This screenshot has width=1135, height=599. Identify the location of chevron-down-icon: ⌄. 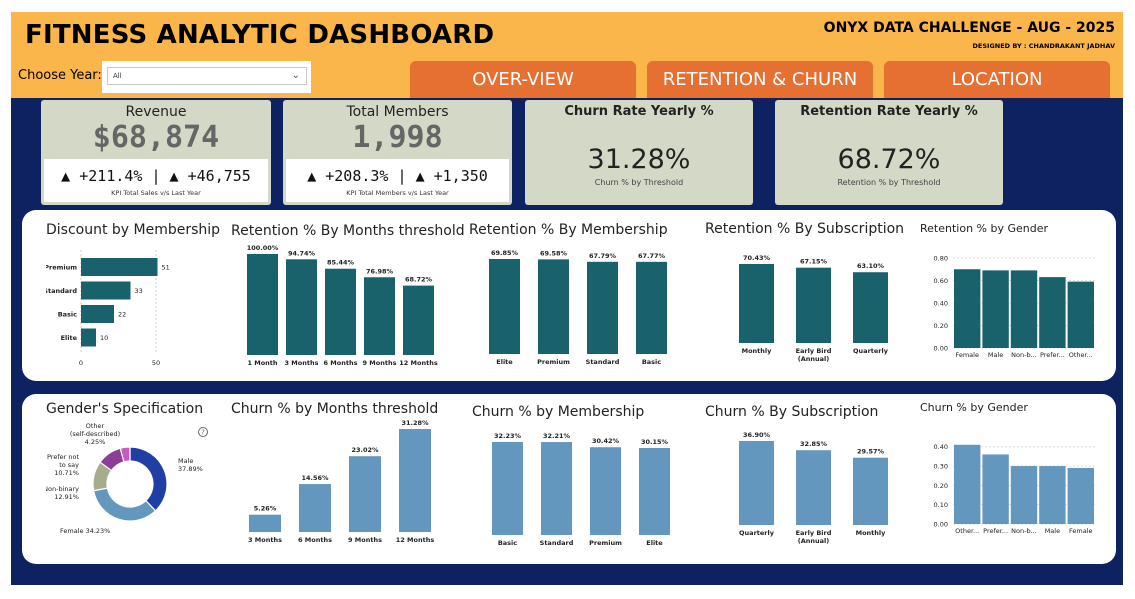
(295, 75).